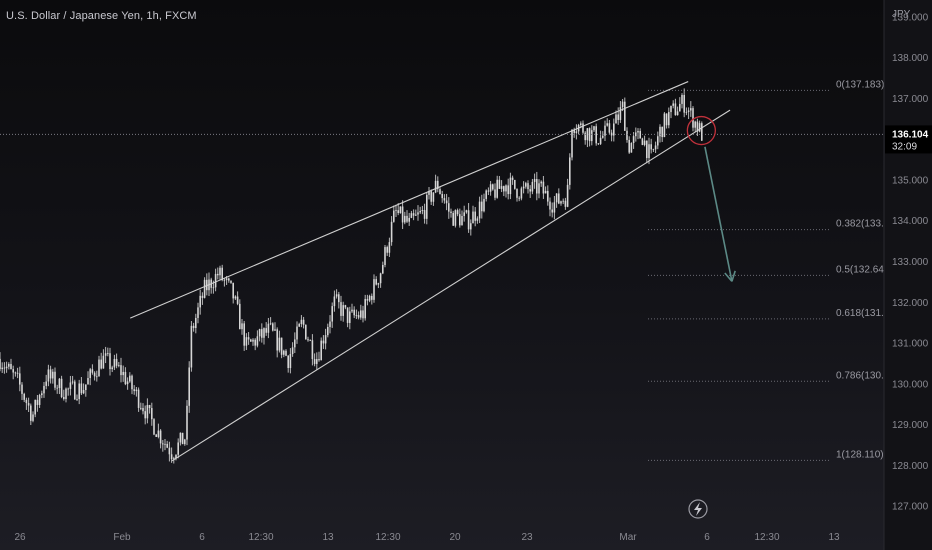  I want to click on price-axis-background, so click(908, 275).